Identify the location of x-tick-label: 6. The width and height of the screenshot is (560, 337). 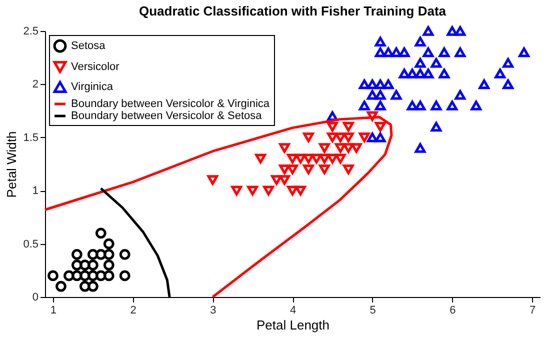
(453, 310).